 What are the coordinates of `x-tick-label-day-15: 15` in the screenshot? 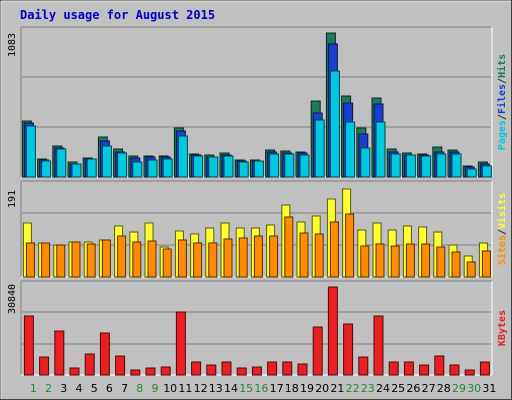 It's located at (246, 388).